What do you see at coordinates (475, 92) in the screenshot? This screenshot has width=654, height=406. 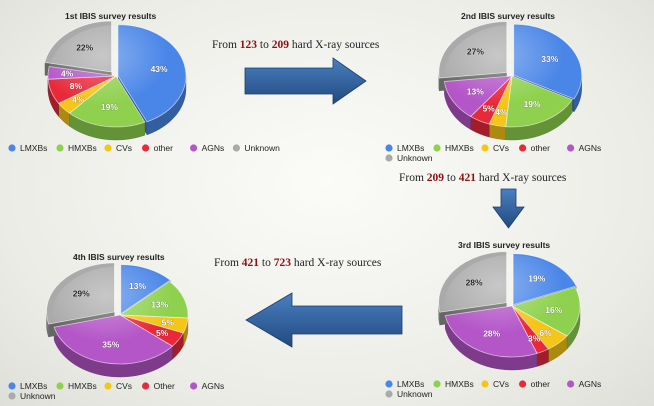 I see `pie-label-agns: 13%` at bounding box center [475, 92].